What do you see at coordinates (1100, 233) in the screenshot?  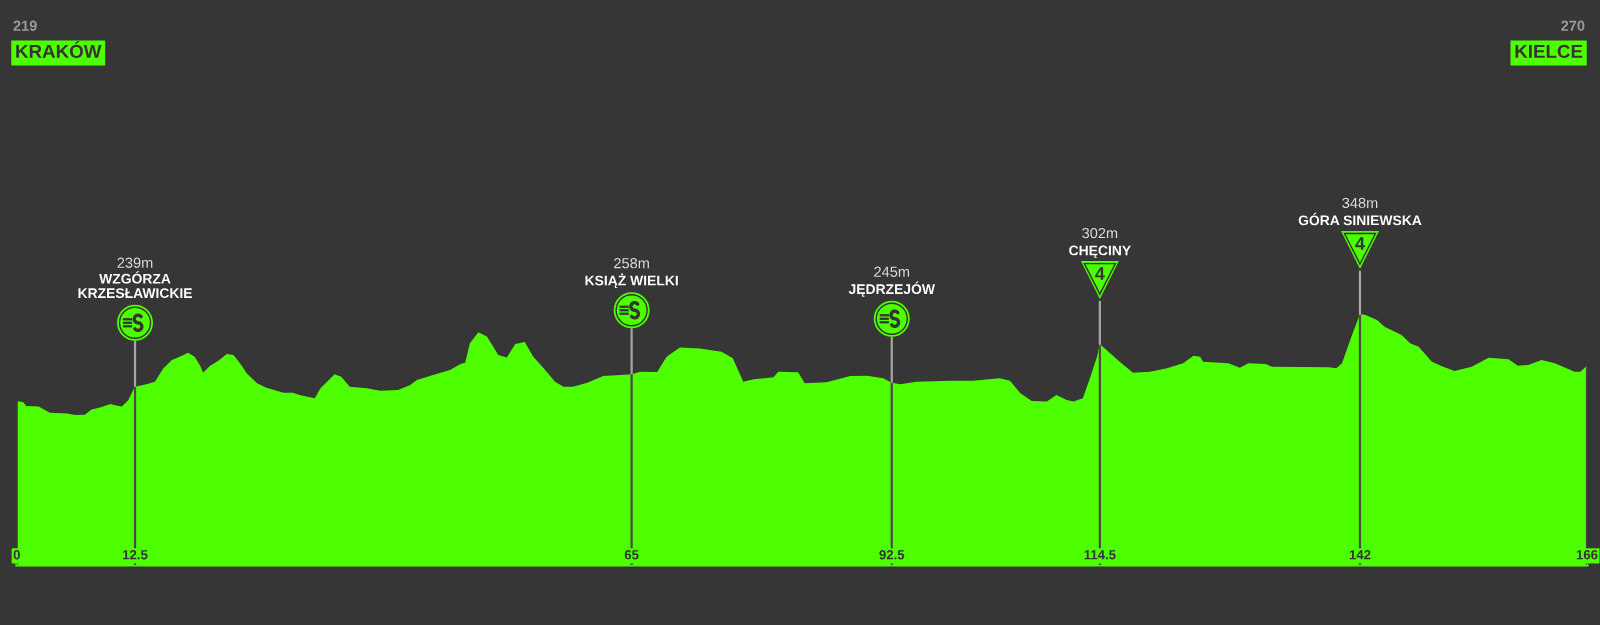 I see `text: 302m` at bounding box center [1100, 233].